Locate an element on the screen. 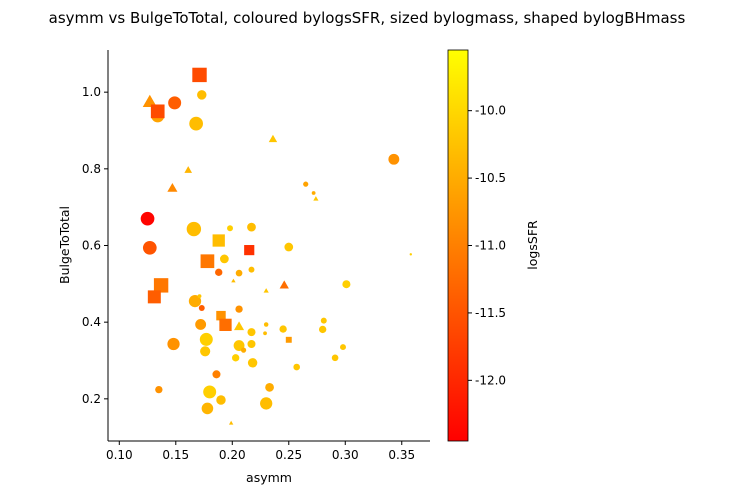  y-tick-label: 0.4 is located at coordinates (91, 322).